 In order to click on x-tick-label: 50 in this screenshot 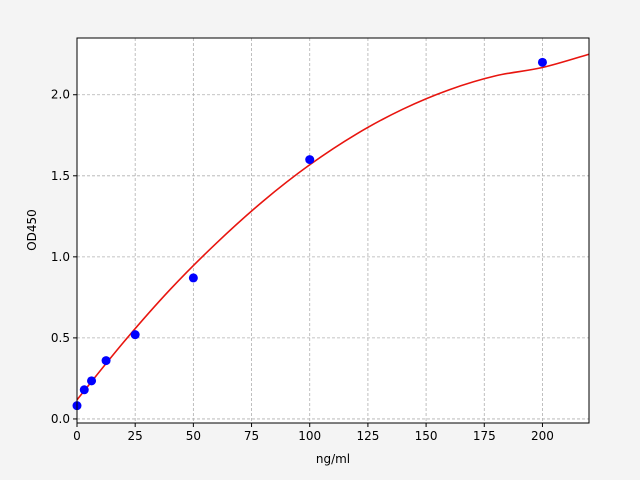, I will do `click(193, 436)`.